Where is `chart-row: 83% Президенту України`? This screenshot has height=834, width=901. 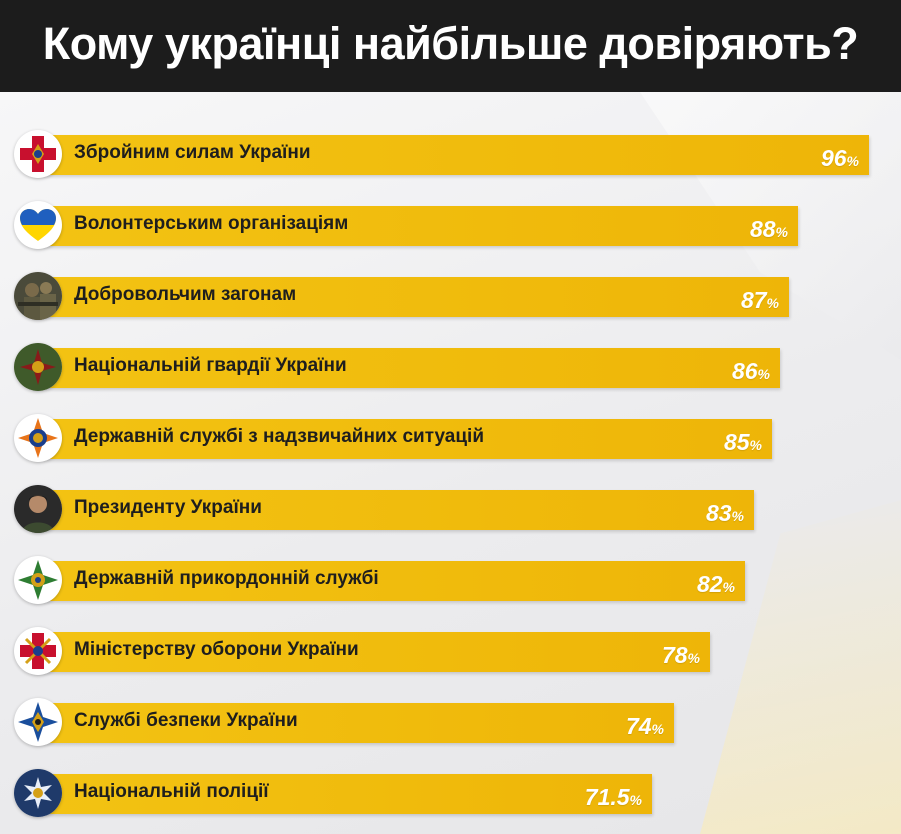 chart-row: 83% Президенту України is located at coordinates (384, 510).